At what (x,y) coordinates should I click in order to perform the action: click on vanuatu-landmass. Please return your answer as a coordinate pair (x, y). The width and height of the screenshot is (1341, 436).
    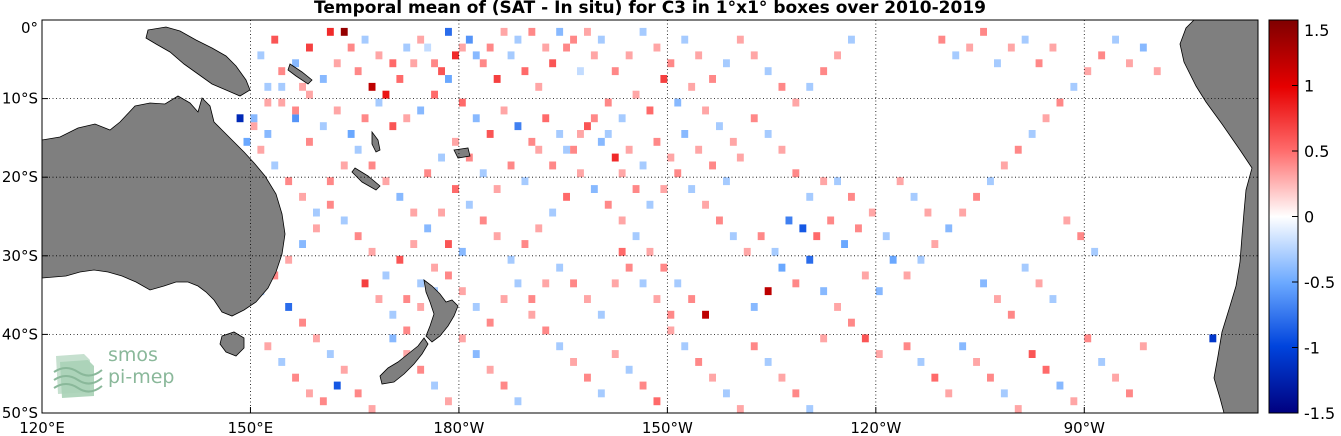
    Looking at the image, I should click on (376, 141).